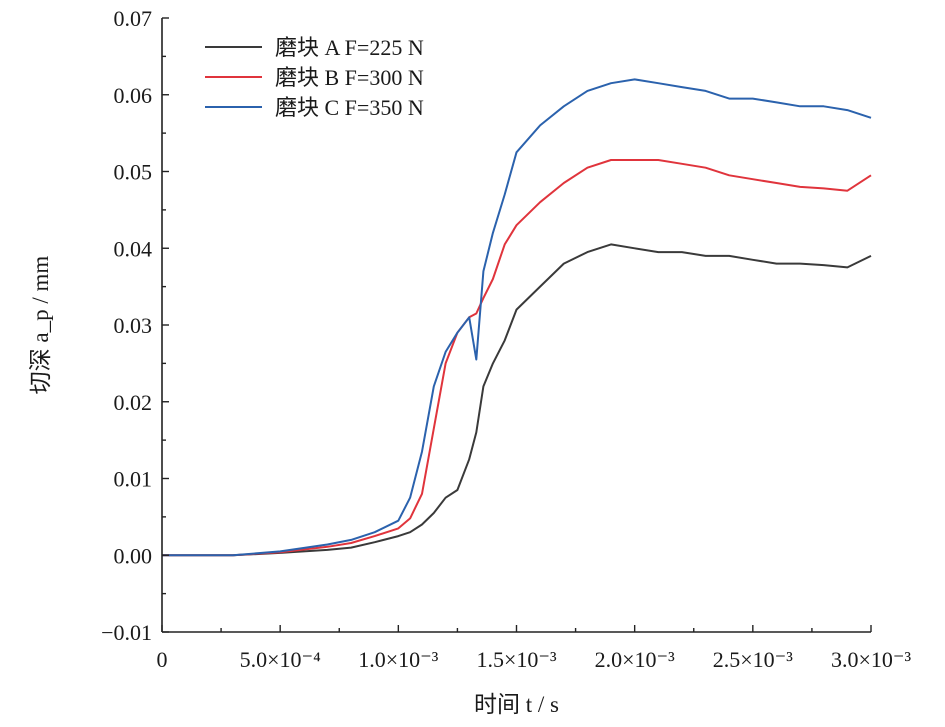 This screenshot has width=945, height=727. What do you see at coordinates (349, 47) in the screenshot?
I see `legend-label: 磨块 A F=225 N` at bounding box center [349, 47].